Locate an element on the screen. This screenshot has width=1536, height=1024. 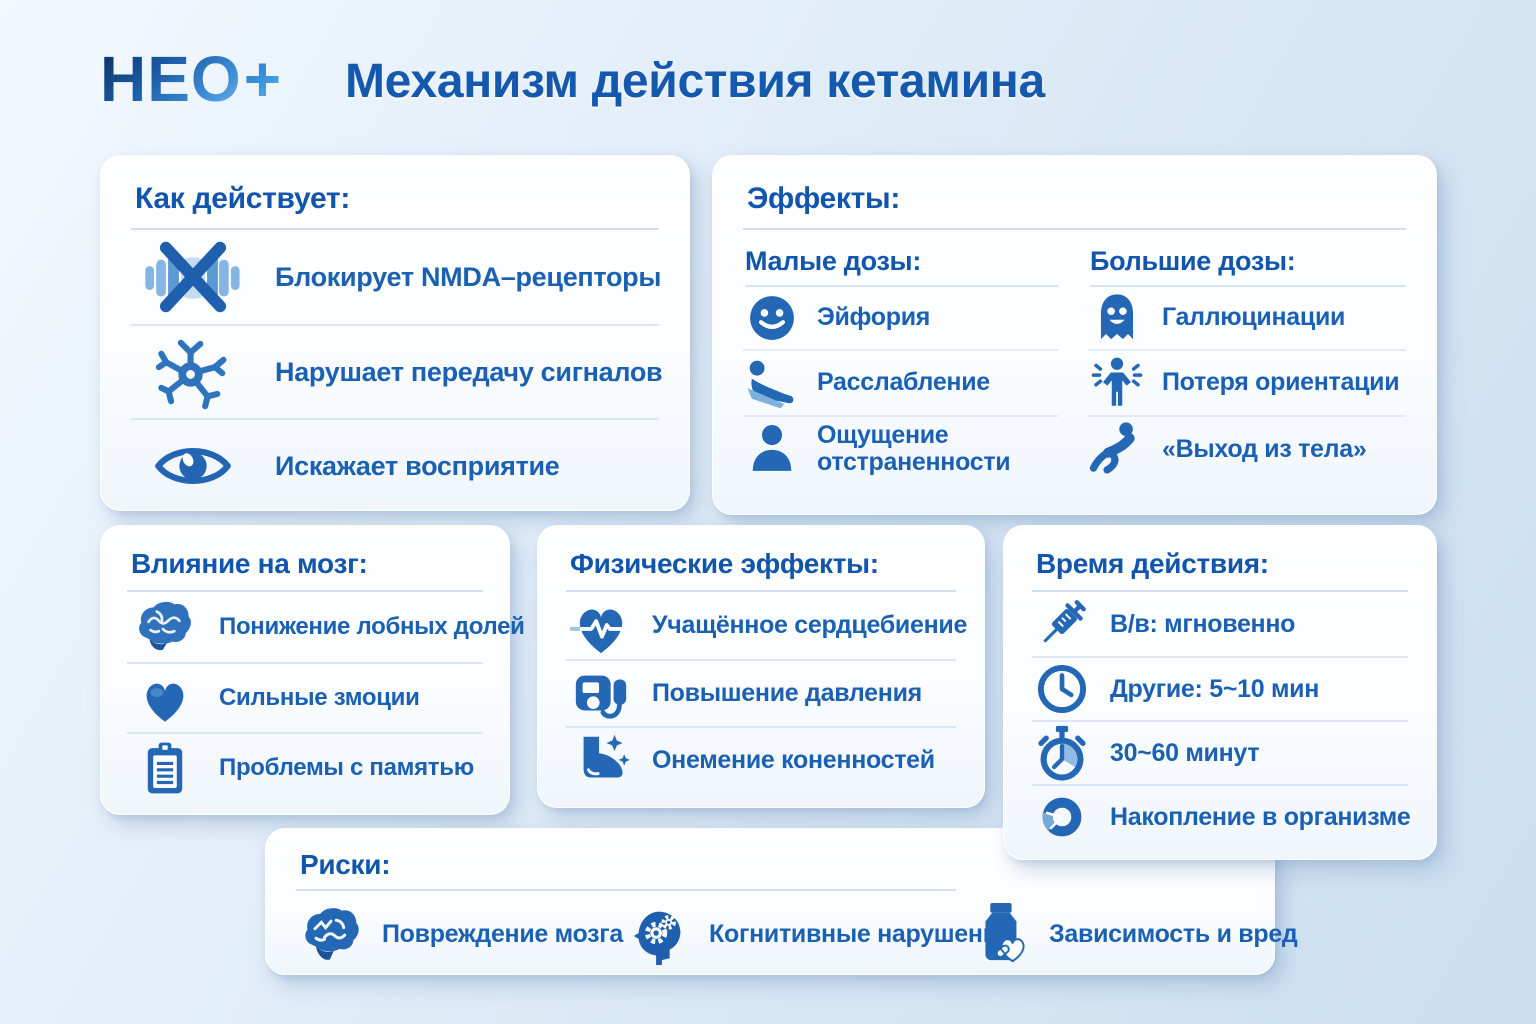
list-item: 30~60 минут is located at coordinates (1220, 752).